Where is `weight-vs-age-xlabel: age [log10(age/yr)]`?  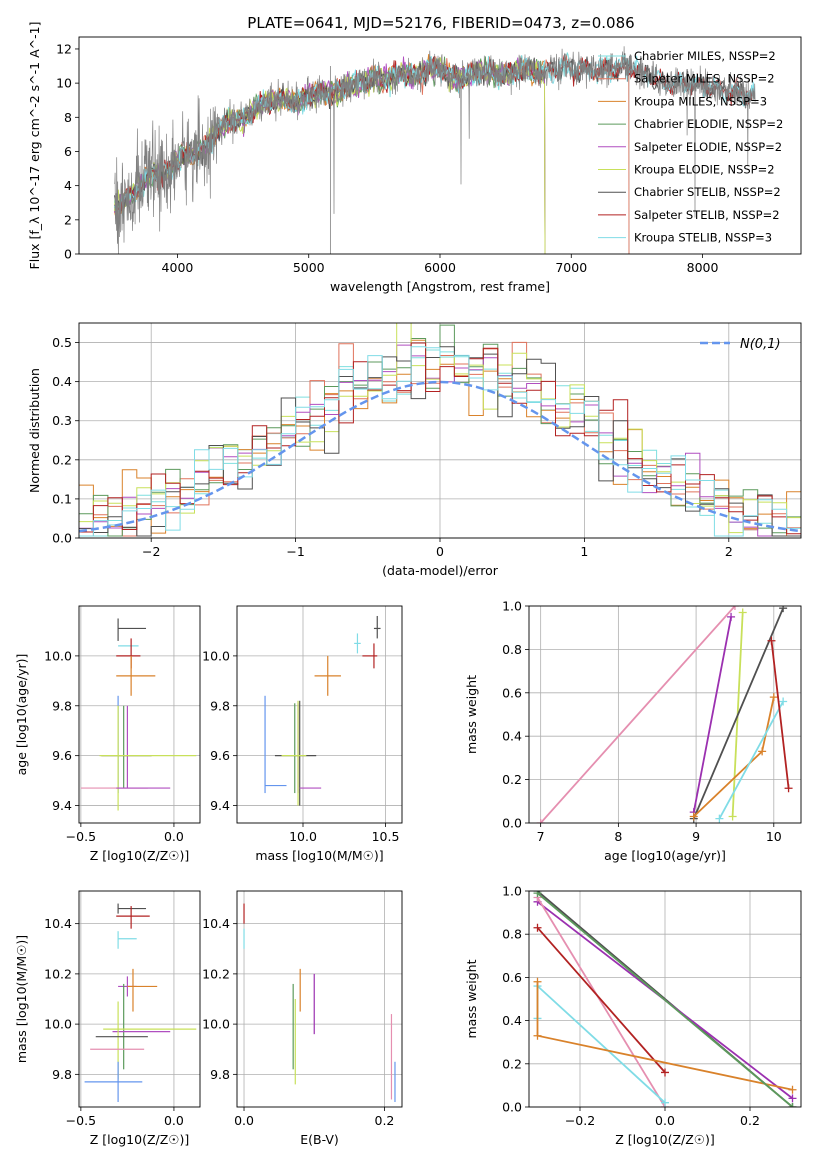
weight-vs-age-xlabel: age [log10(age/yr)] is located at coordinates (665, 855).